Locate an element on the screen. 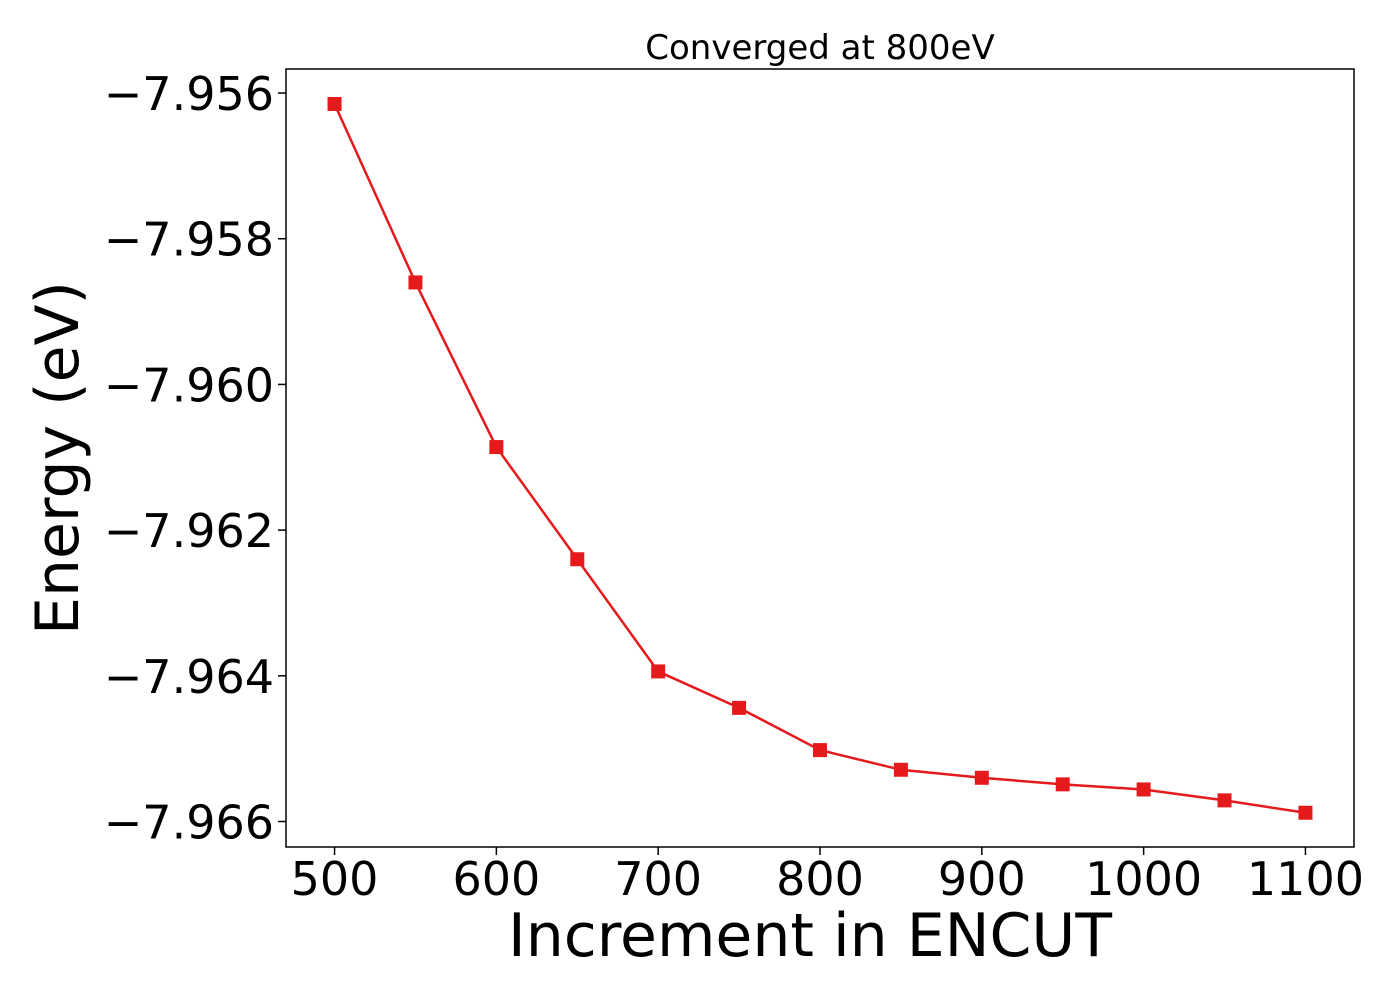 This screenshot has height=1000, width=1400. y-axis-label: Energy (eV) is located at coordinates (58, 458).